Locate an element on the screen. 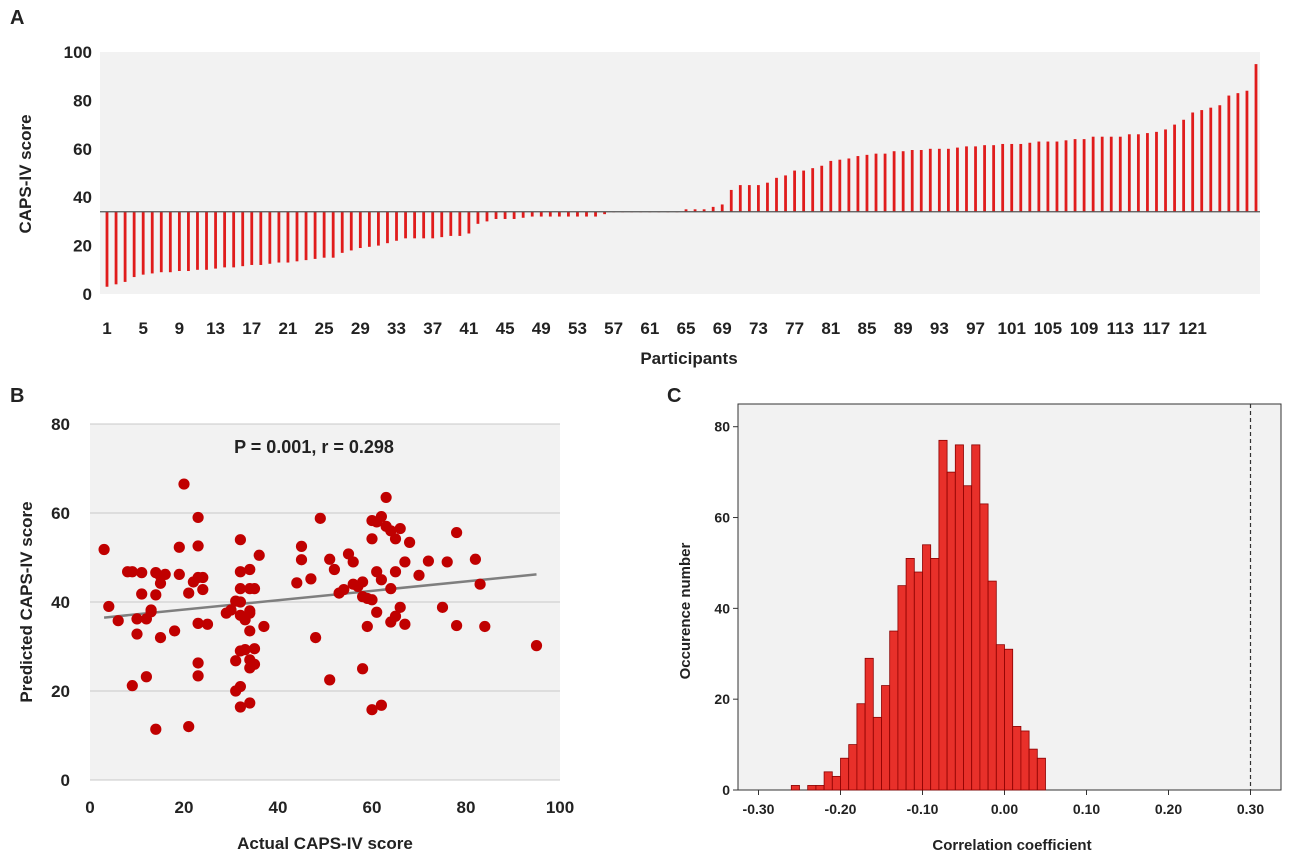 The height and width of the screenshot is (864, 1300). panel-a-xtick-label: 105 is located at coordinates (1048, 328).